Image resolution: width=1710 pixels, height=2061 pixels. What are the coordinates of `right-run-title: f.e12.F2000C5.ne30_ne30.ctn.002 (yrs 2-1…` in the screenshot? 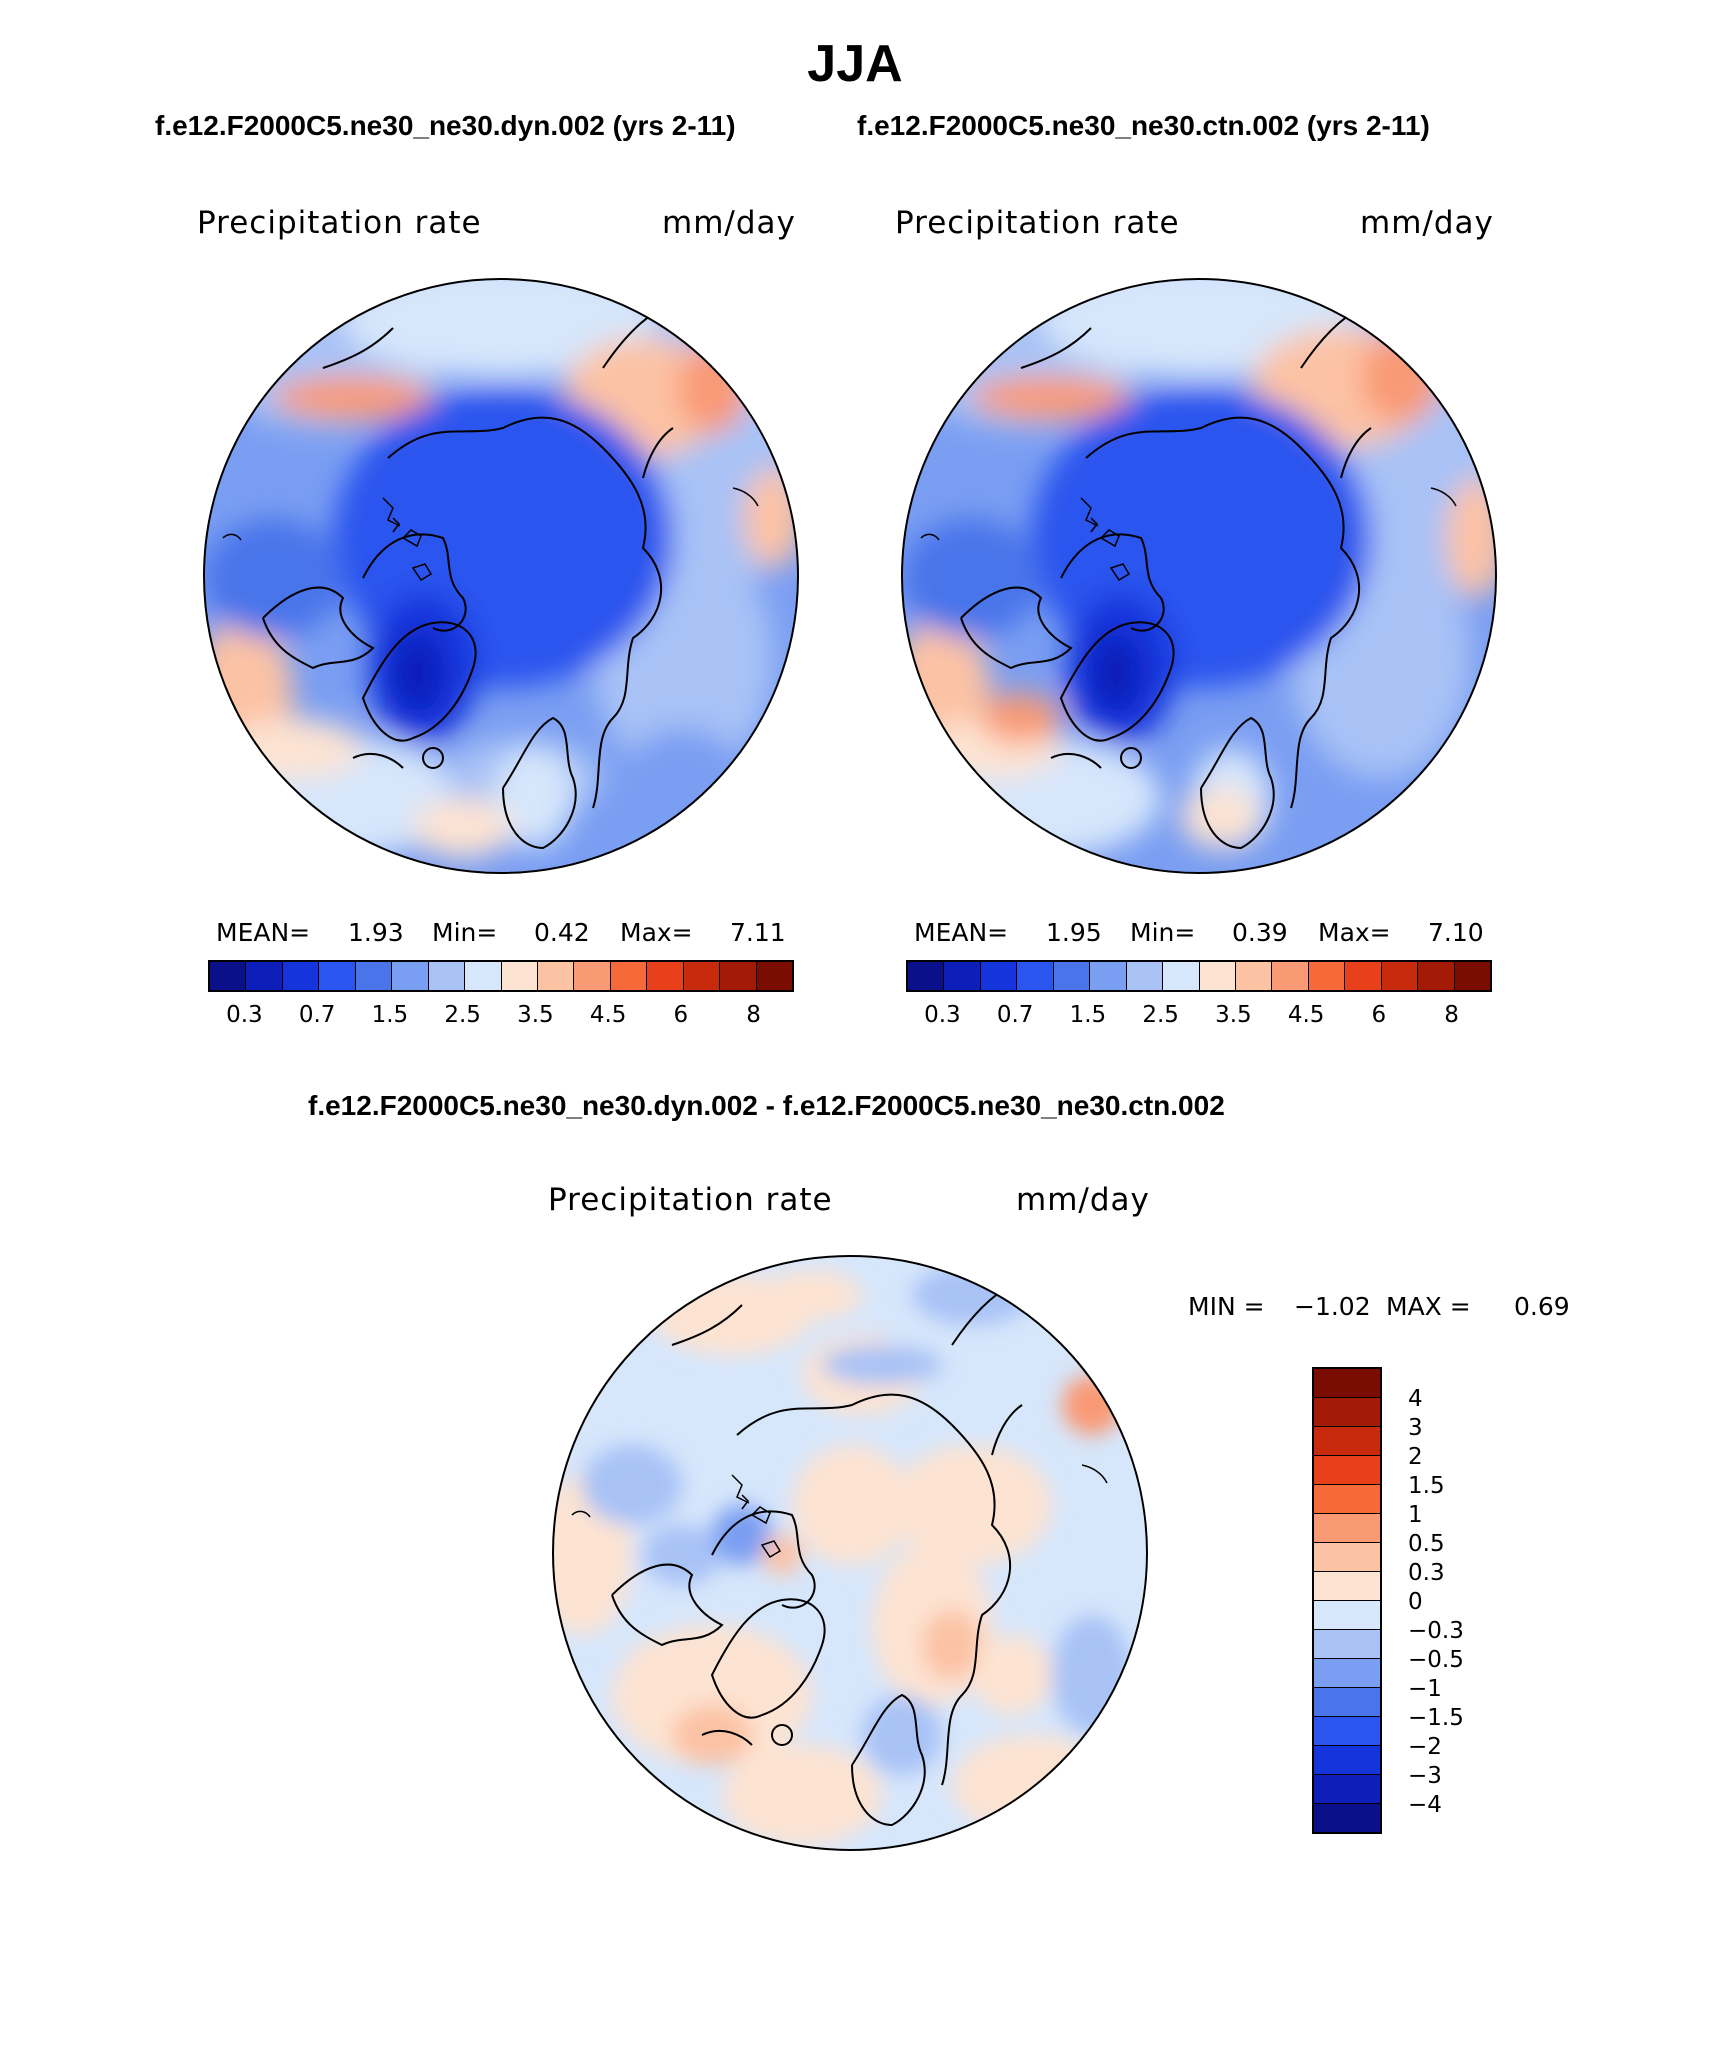 It's located at (1143, 125).